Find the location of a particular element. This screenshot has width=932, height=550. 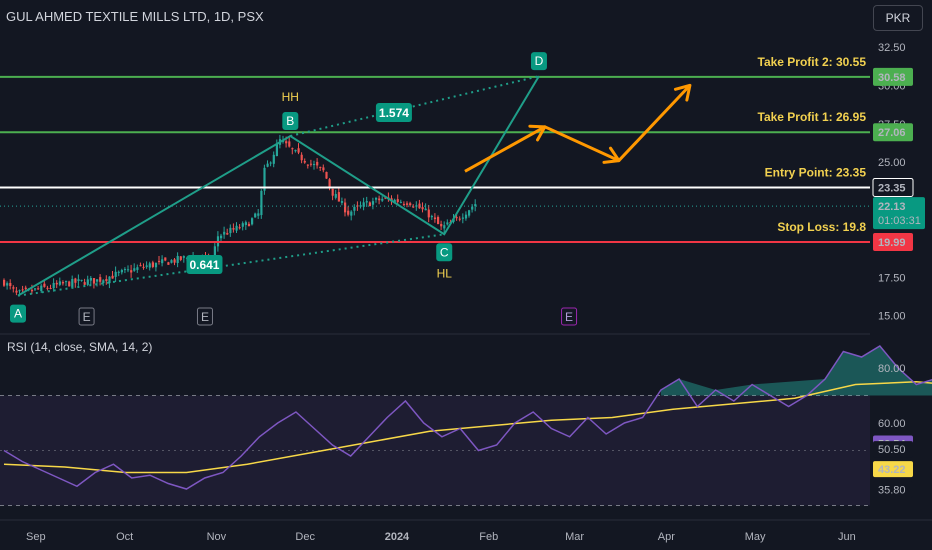

time-tick: Feb is located at coordinates (488, 537).